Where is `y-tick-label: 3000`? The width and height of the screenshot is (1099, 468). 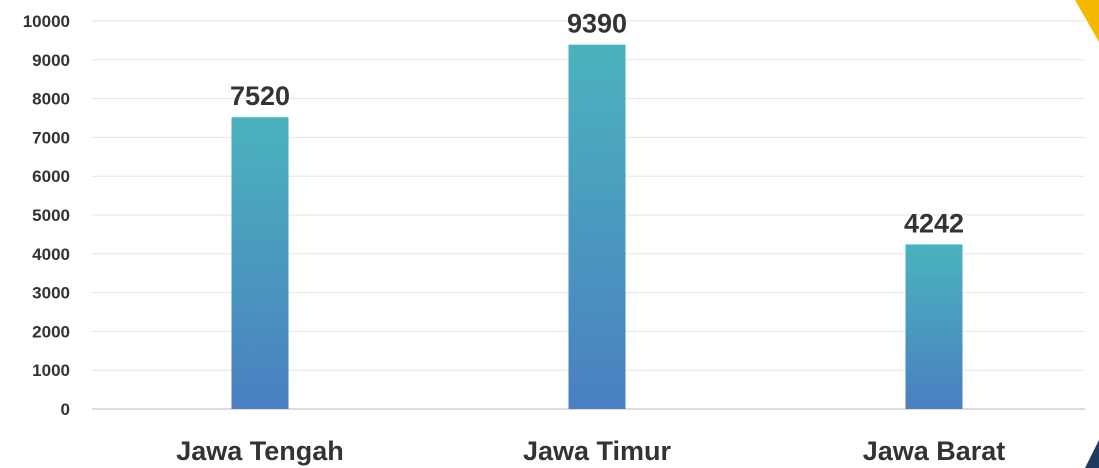
y-tick-label: 3000 is located at coordinates (51, 293).